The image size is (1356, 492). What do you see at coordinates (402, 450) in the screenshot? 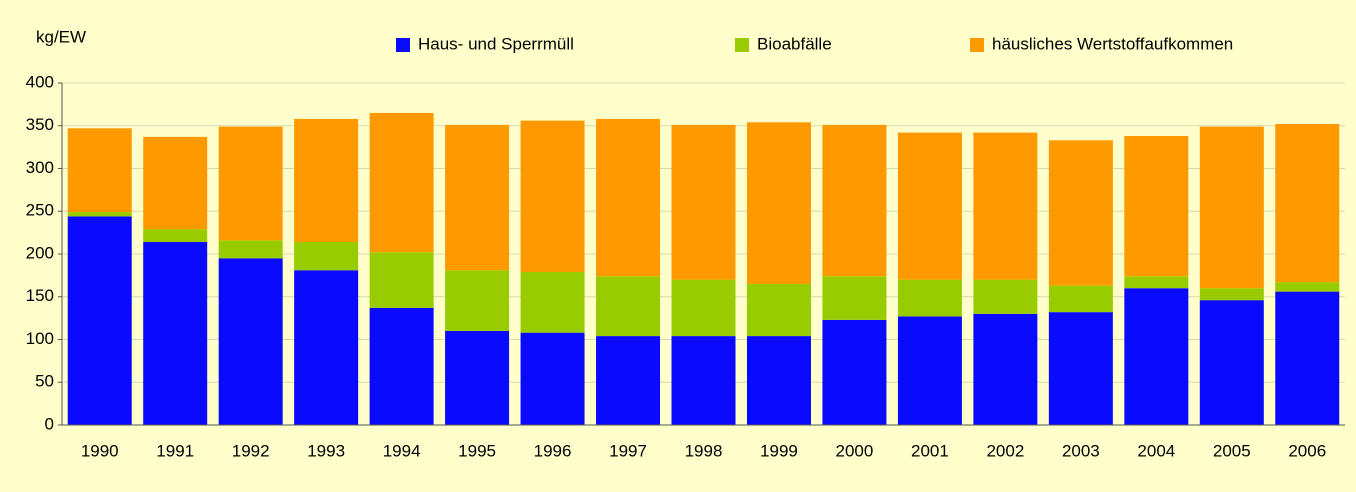
I see `x-tick-label: 1994` at bounding box center [402, 450].